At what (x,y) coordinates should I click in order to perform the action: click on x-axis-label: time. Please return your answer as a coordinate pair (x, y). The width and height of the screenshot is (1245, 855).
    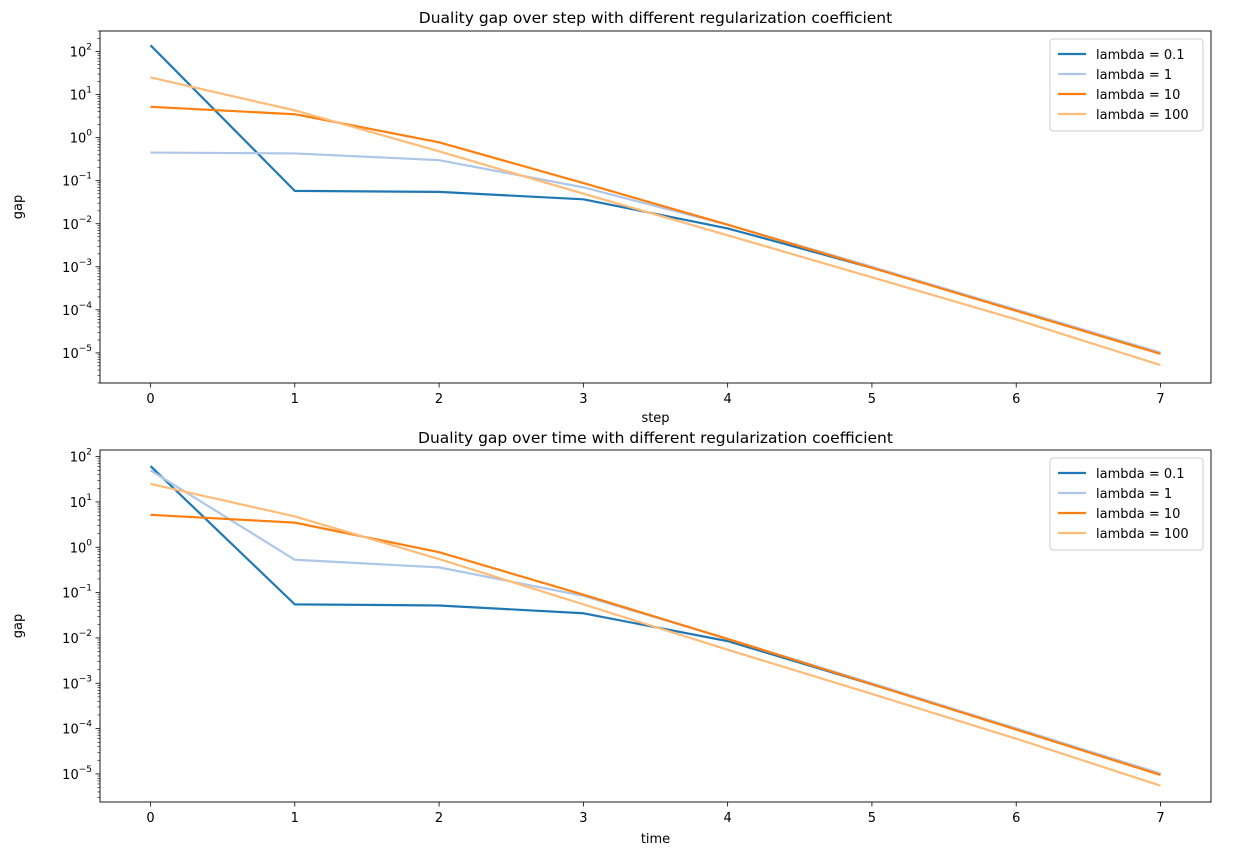
    Looking at the image, I should click on (655, 839).